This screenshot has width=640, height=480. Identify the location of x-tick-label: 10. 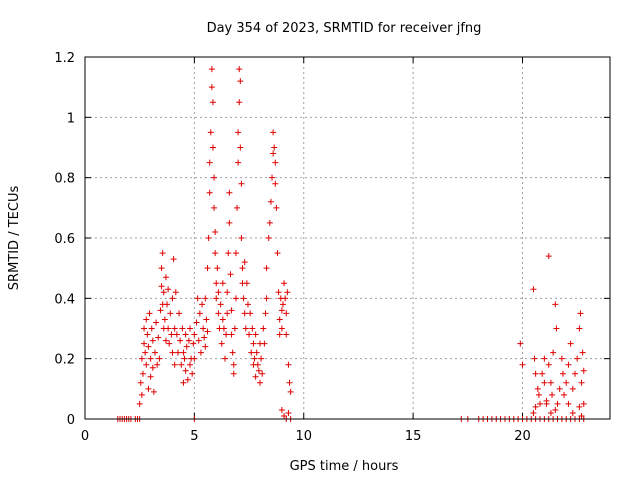
(303, 436).